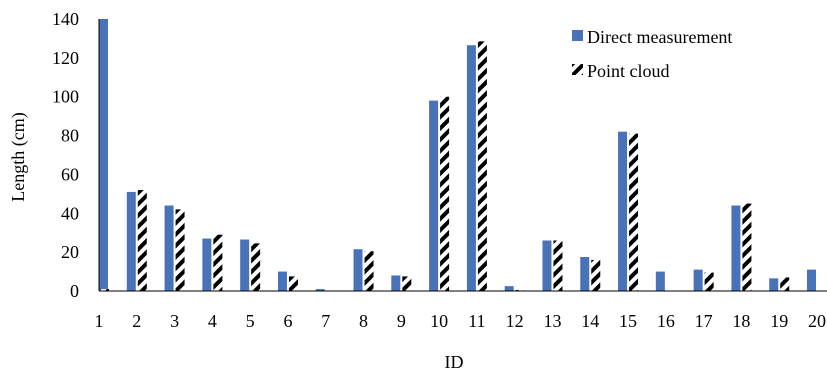 This screenshot has width=827, height=374. What do you see at coordinates (552, 321) in the screenshot?
I see `x-tick-label: 13` at bounding box center [552, 321].